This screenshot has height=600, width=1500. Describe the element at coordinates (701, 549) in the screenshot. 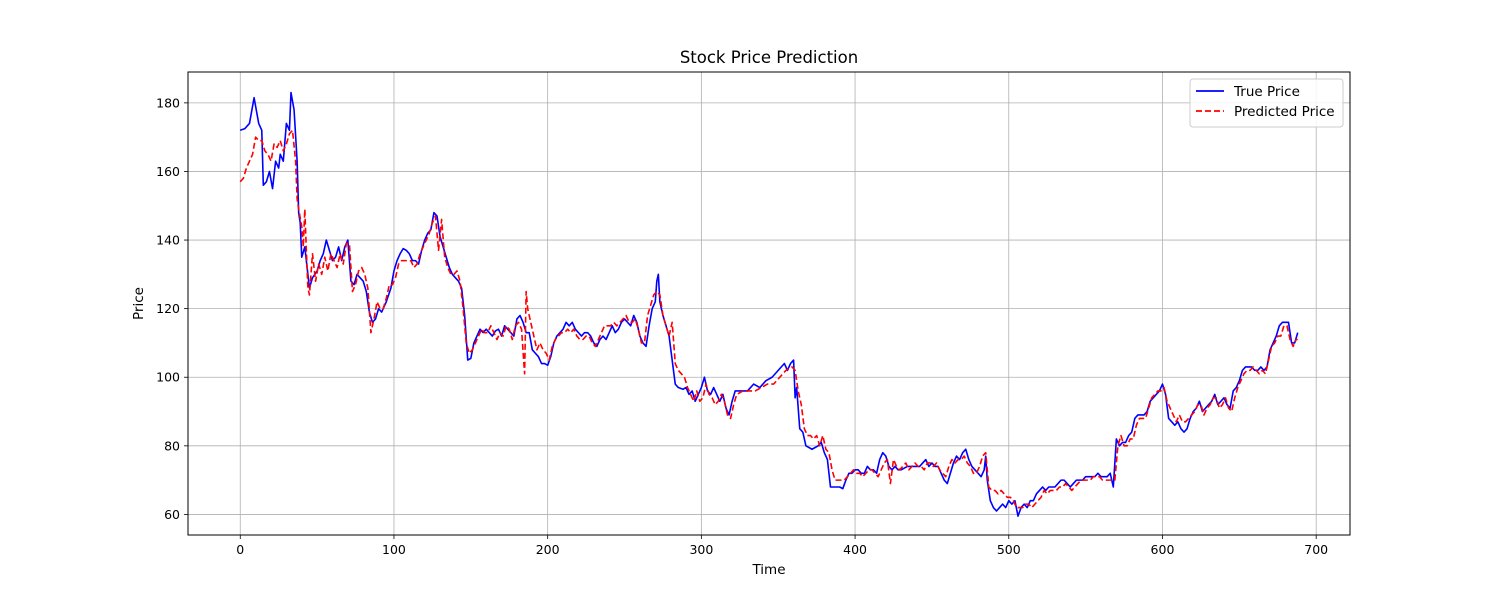

I see `x-tick-label: 300` at that location.